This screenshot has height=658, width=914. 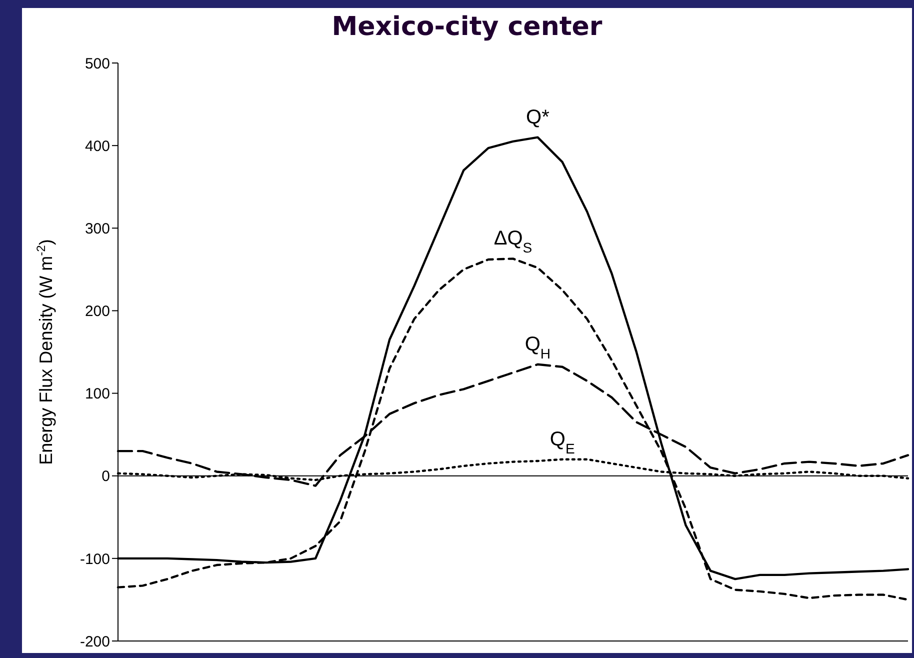 What do you see at coordinates (513, 242) in the screenshot?
I see `series-label: ΔQ$_{S}$` at bounding box center [513, 242].